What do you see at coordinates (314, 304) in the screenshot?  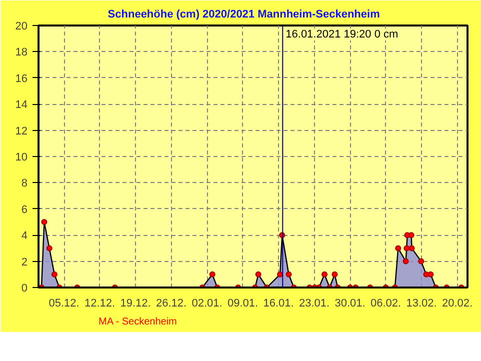 I see `x-tick-label: 23.01.` at bounding box center [314, 304].